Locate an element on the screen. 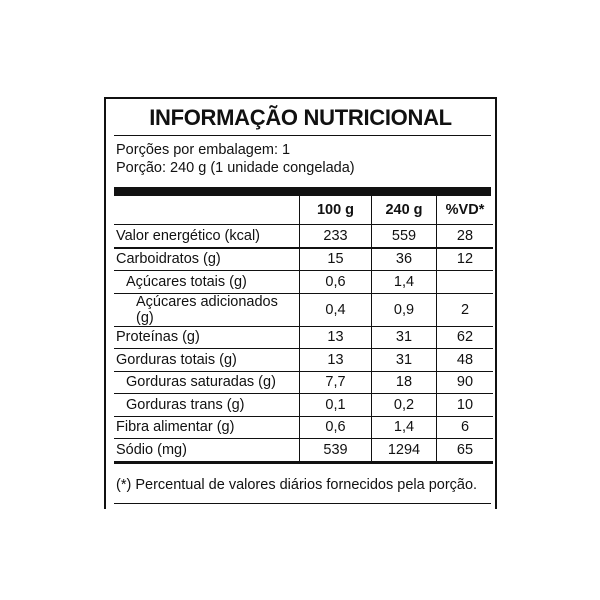  value-vd: 6 is located at coordinates (464, 427).